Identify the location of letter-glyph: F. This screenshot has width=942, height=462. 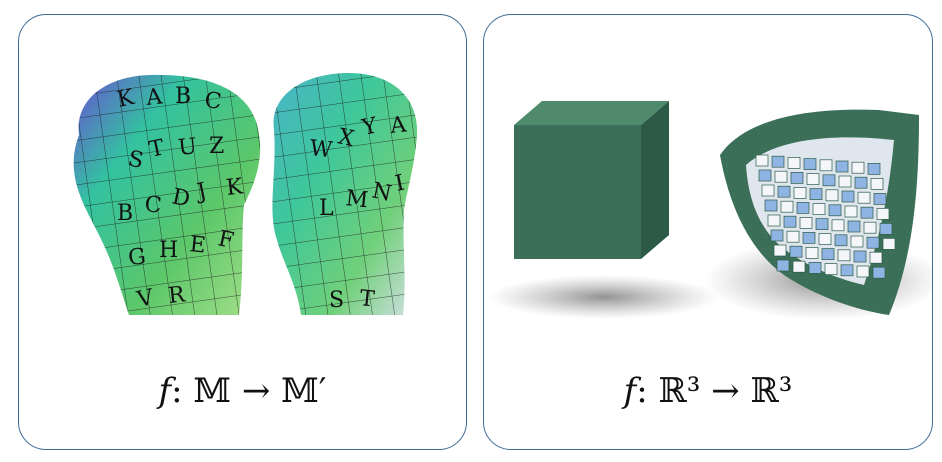
(226, 240).